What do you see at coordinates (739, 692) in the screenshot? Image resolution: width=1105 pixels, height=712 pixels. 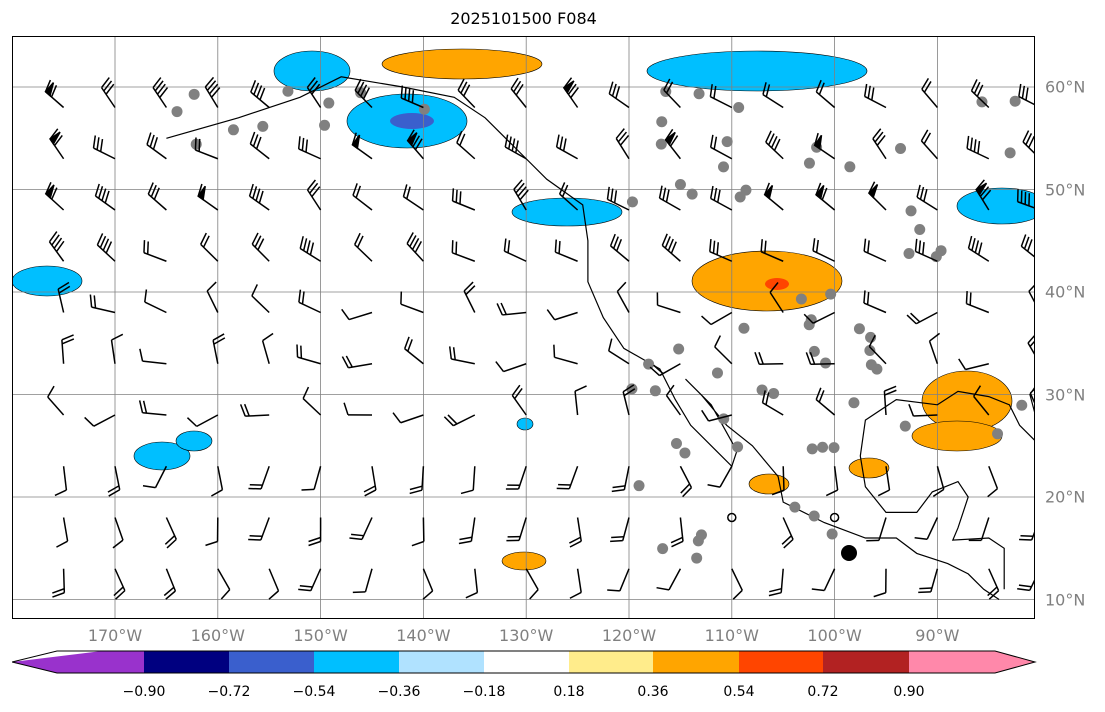 I see `colorbar-tick-label: 0.54` at bounding box center [739, 692].